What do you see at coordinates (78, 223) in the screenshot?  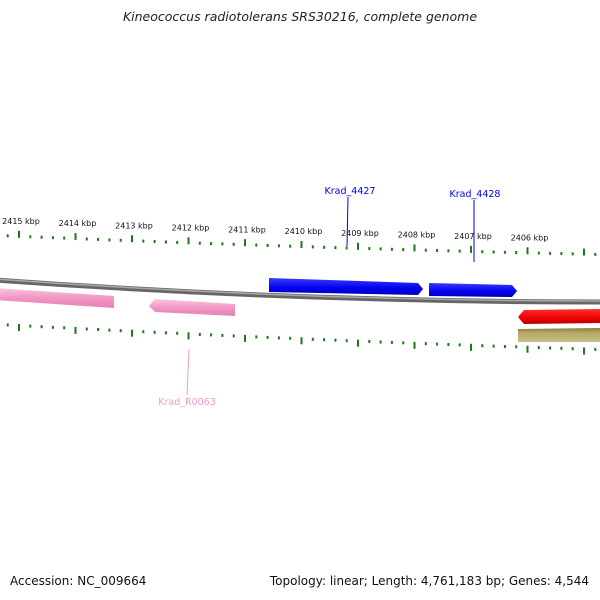 I see `ruler-tick-label: 2414 kbp` at bounding box center [78, 223].